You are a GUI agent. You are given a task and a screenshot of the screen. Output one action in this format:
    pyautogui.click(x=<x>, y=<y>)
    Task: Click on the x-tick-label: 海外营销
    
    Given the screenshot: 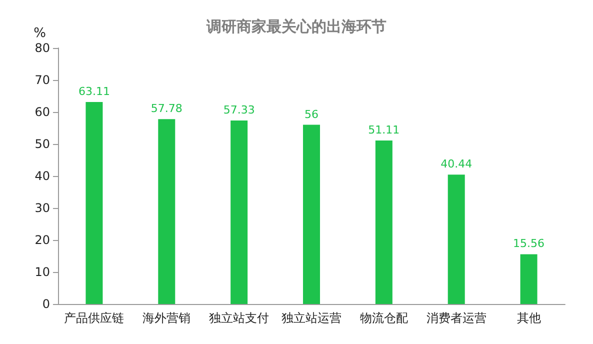 What is the action you would take?
    pyautogui.click(x=166, y=318)
    